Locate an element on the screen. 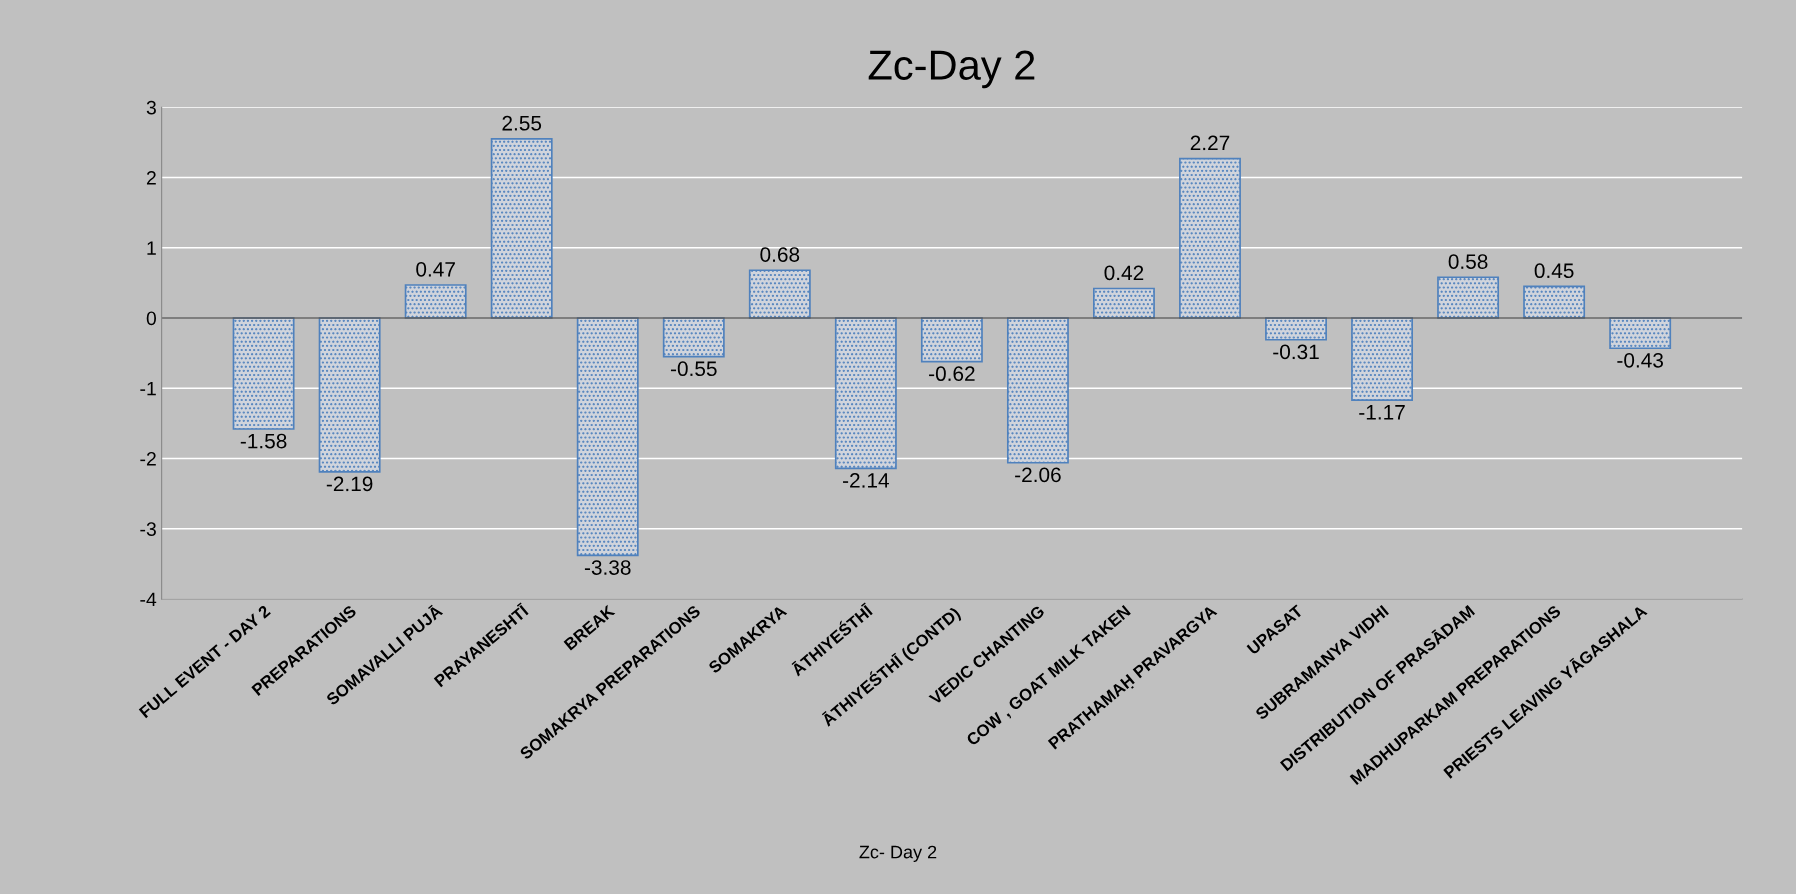  data-label: 0.58 is located at coordinates (1468, 261).